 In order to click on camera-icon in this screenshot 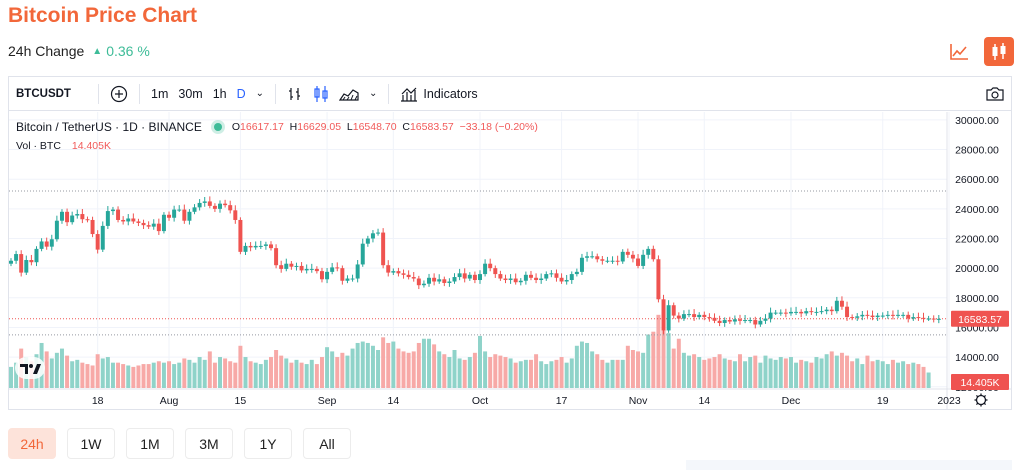, I will do `click(995, 93)`.